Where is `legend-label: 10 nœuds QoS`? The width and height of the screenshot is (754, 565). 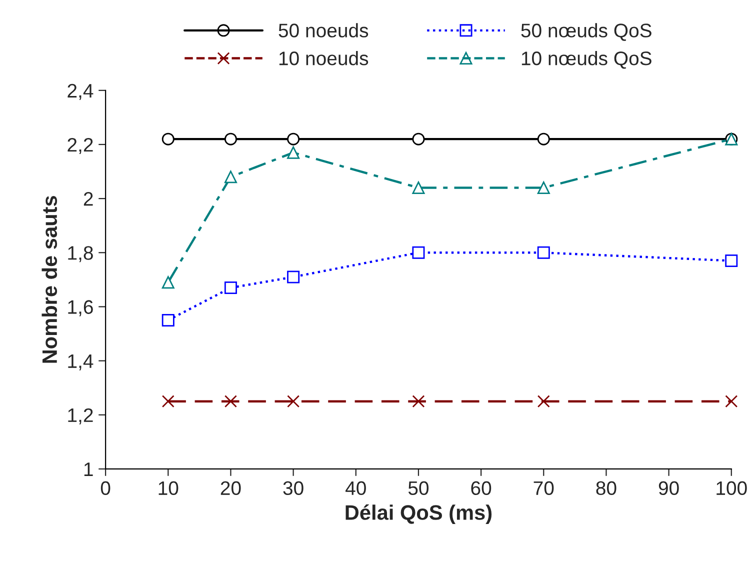
legend-label: 10 nœuds QoS is located at coordinates (587, 59).